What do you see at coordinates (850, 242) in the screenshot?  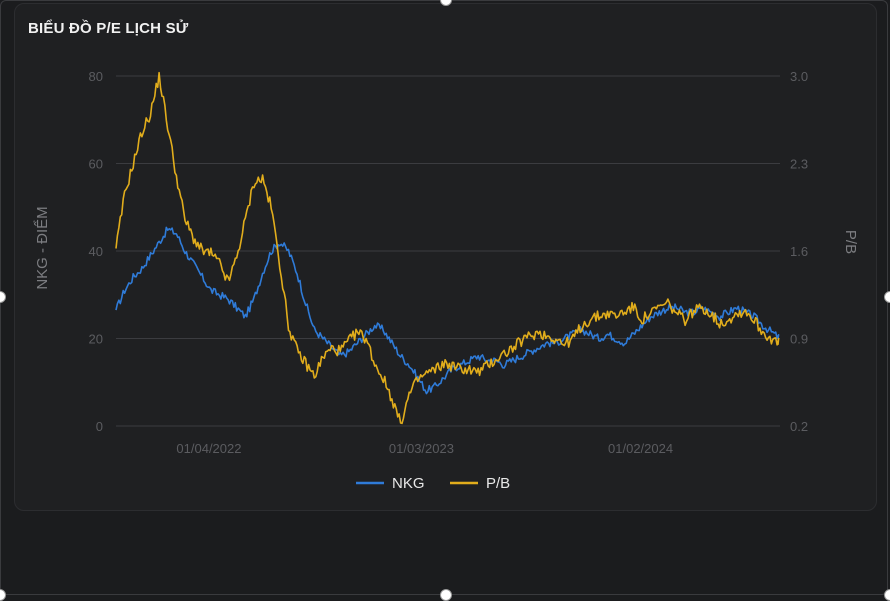 I see `right-axis-label: P/B` at bounding box center [850, 242].